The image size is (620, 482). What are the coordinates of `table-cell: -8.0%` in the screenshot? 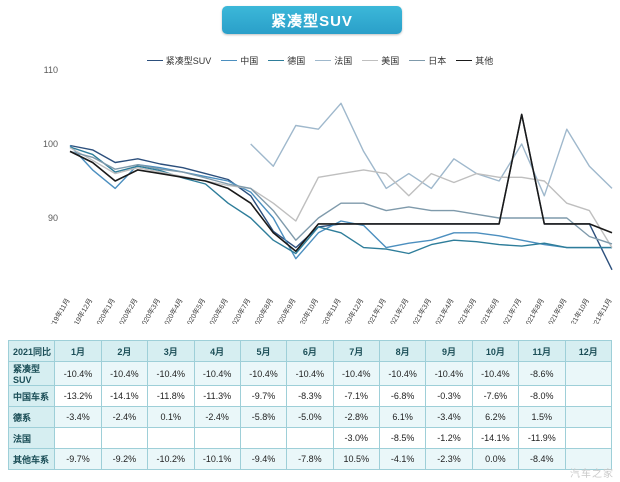 It's located at (542, 396).